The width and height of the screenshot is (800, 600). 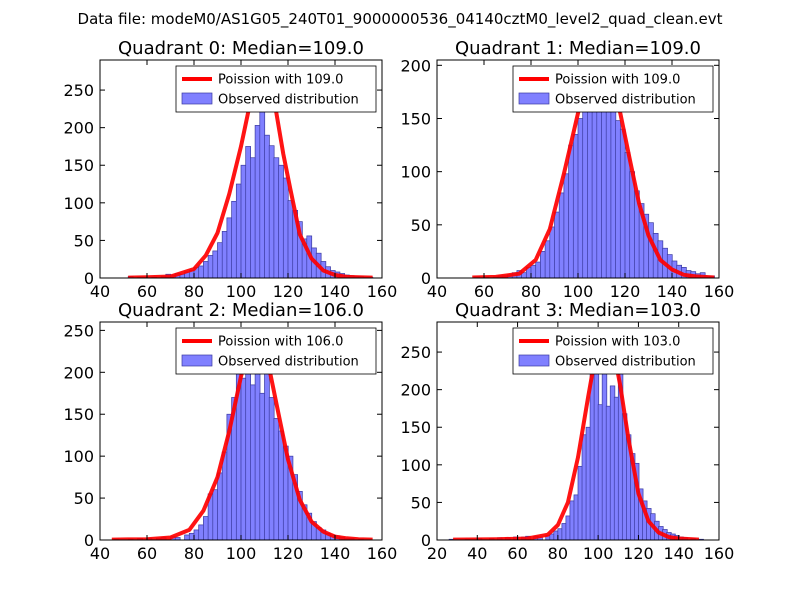 I want to click on quadrant-2-xtick-label: 160, so click(x=382, y=553).